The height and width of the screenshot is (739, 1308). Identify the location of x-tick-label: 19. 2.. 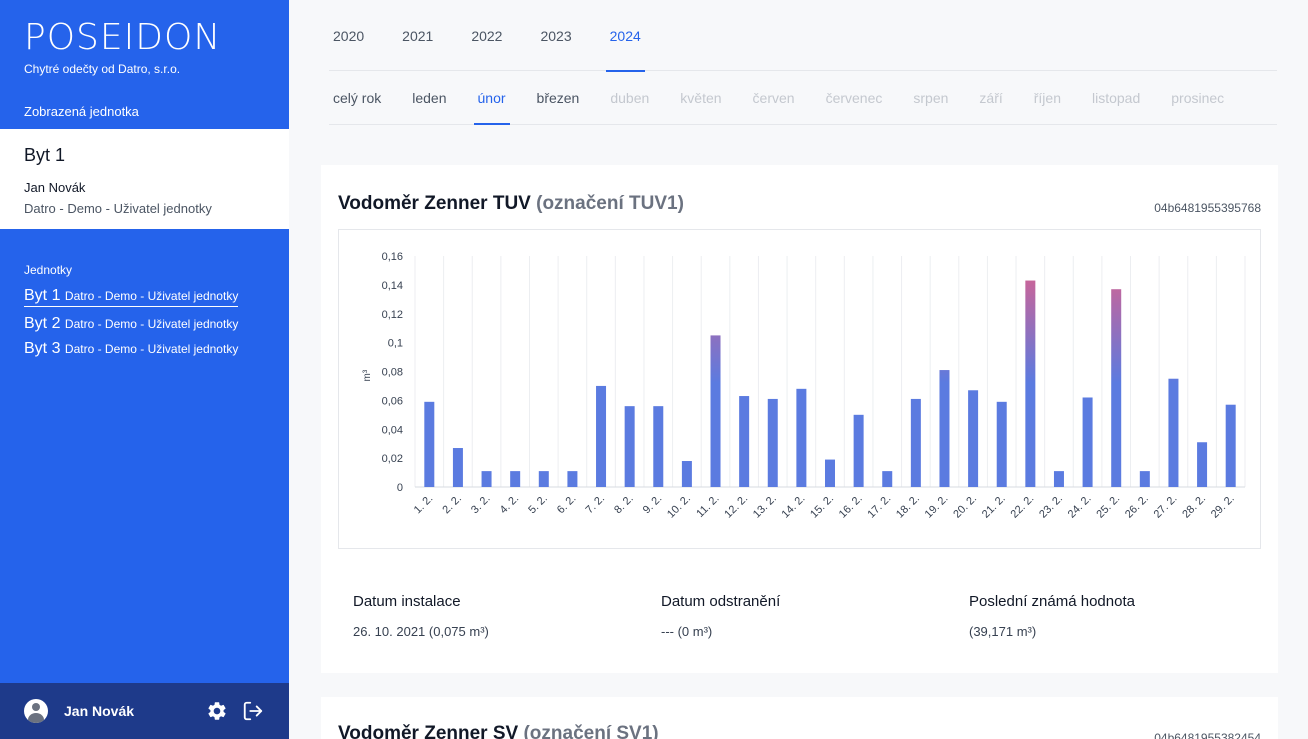
(937, 507).